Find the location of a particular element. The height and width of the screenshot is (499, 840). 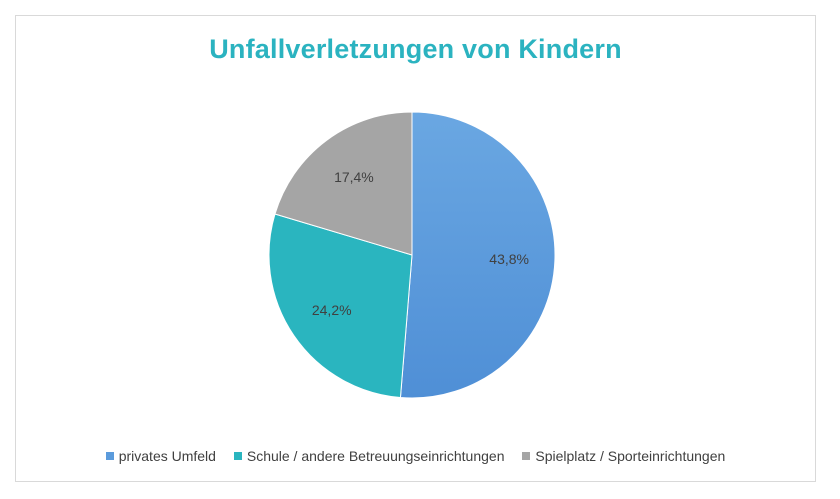

legend-item-privates-umfeld: privates Umfeld is located at coordinates (160, 456).